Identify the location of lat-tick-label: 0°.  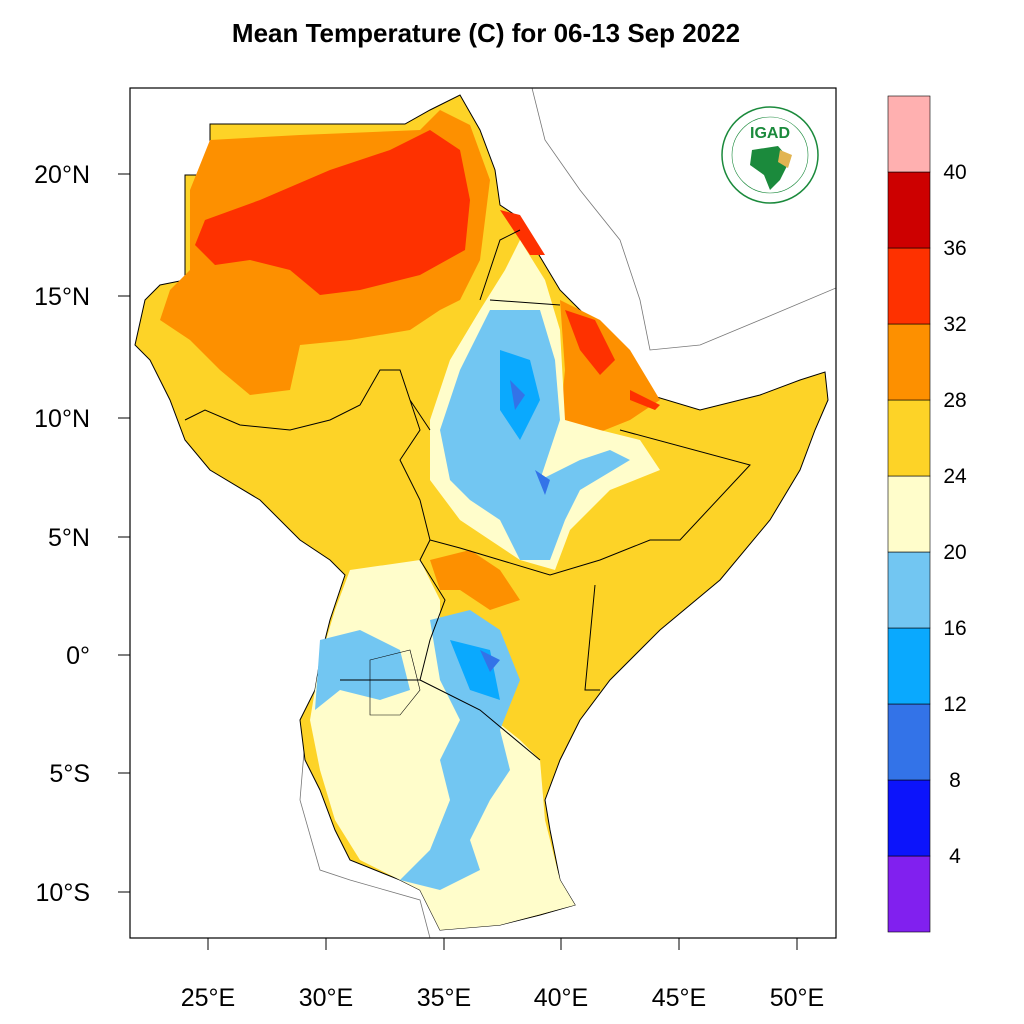
(78, 656).